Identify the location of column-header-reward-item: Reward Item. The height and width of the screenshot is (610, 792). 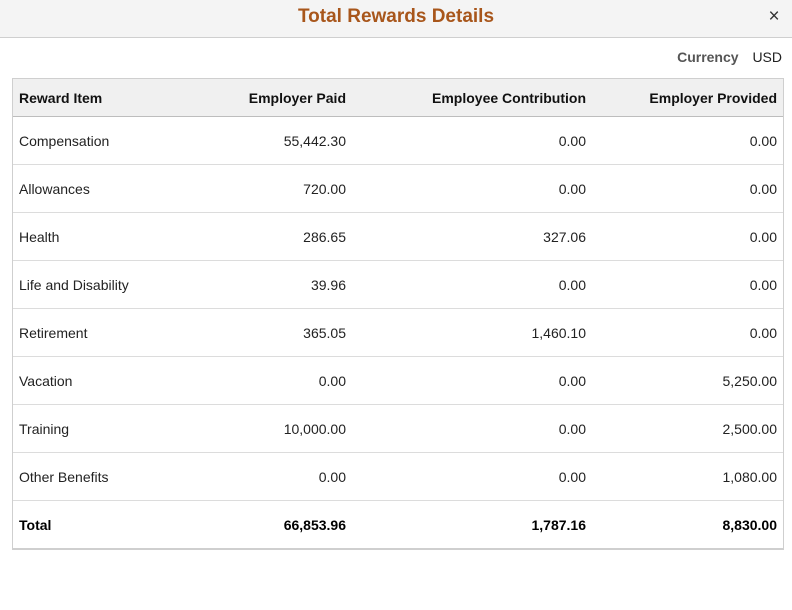
(104, 98).